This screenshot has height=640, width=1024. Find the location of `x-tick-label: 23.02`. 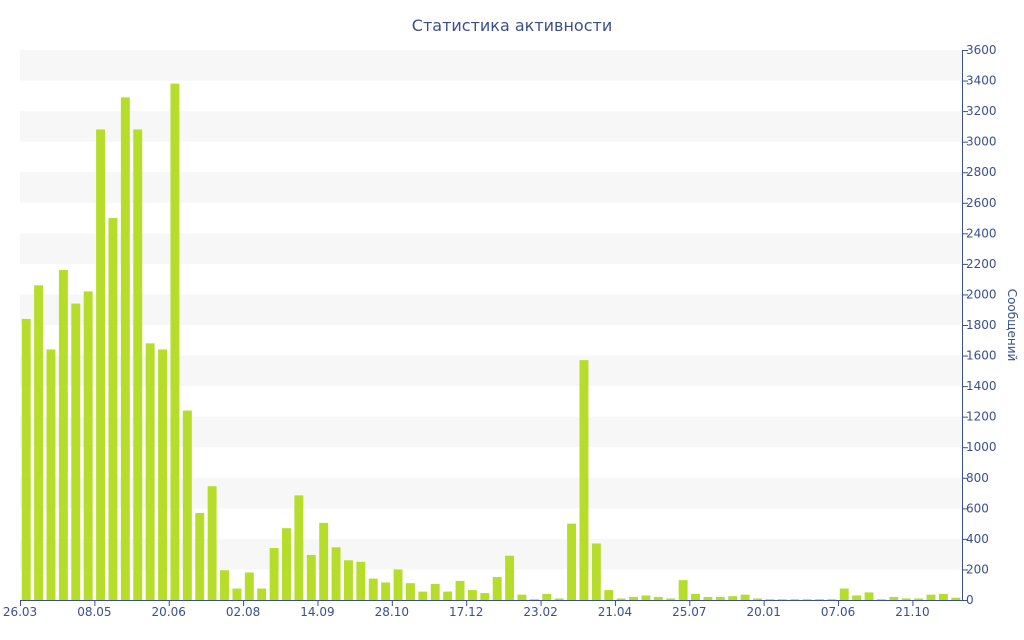

x-tick-label: 23.02 is located at coordinates (540, 612).